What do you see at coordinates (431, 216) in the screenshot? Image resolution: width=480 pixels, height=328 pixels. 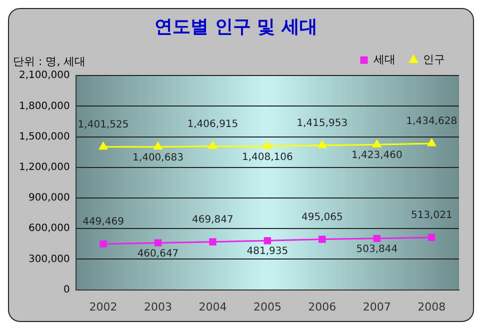 I see `data-label: 513,021` at bounding box center [431, 216].